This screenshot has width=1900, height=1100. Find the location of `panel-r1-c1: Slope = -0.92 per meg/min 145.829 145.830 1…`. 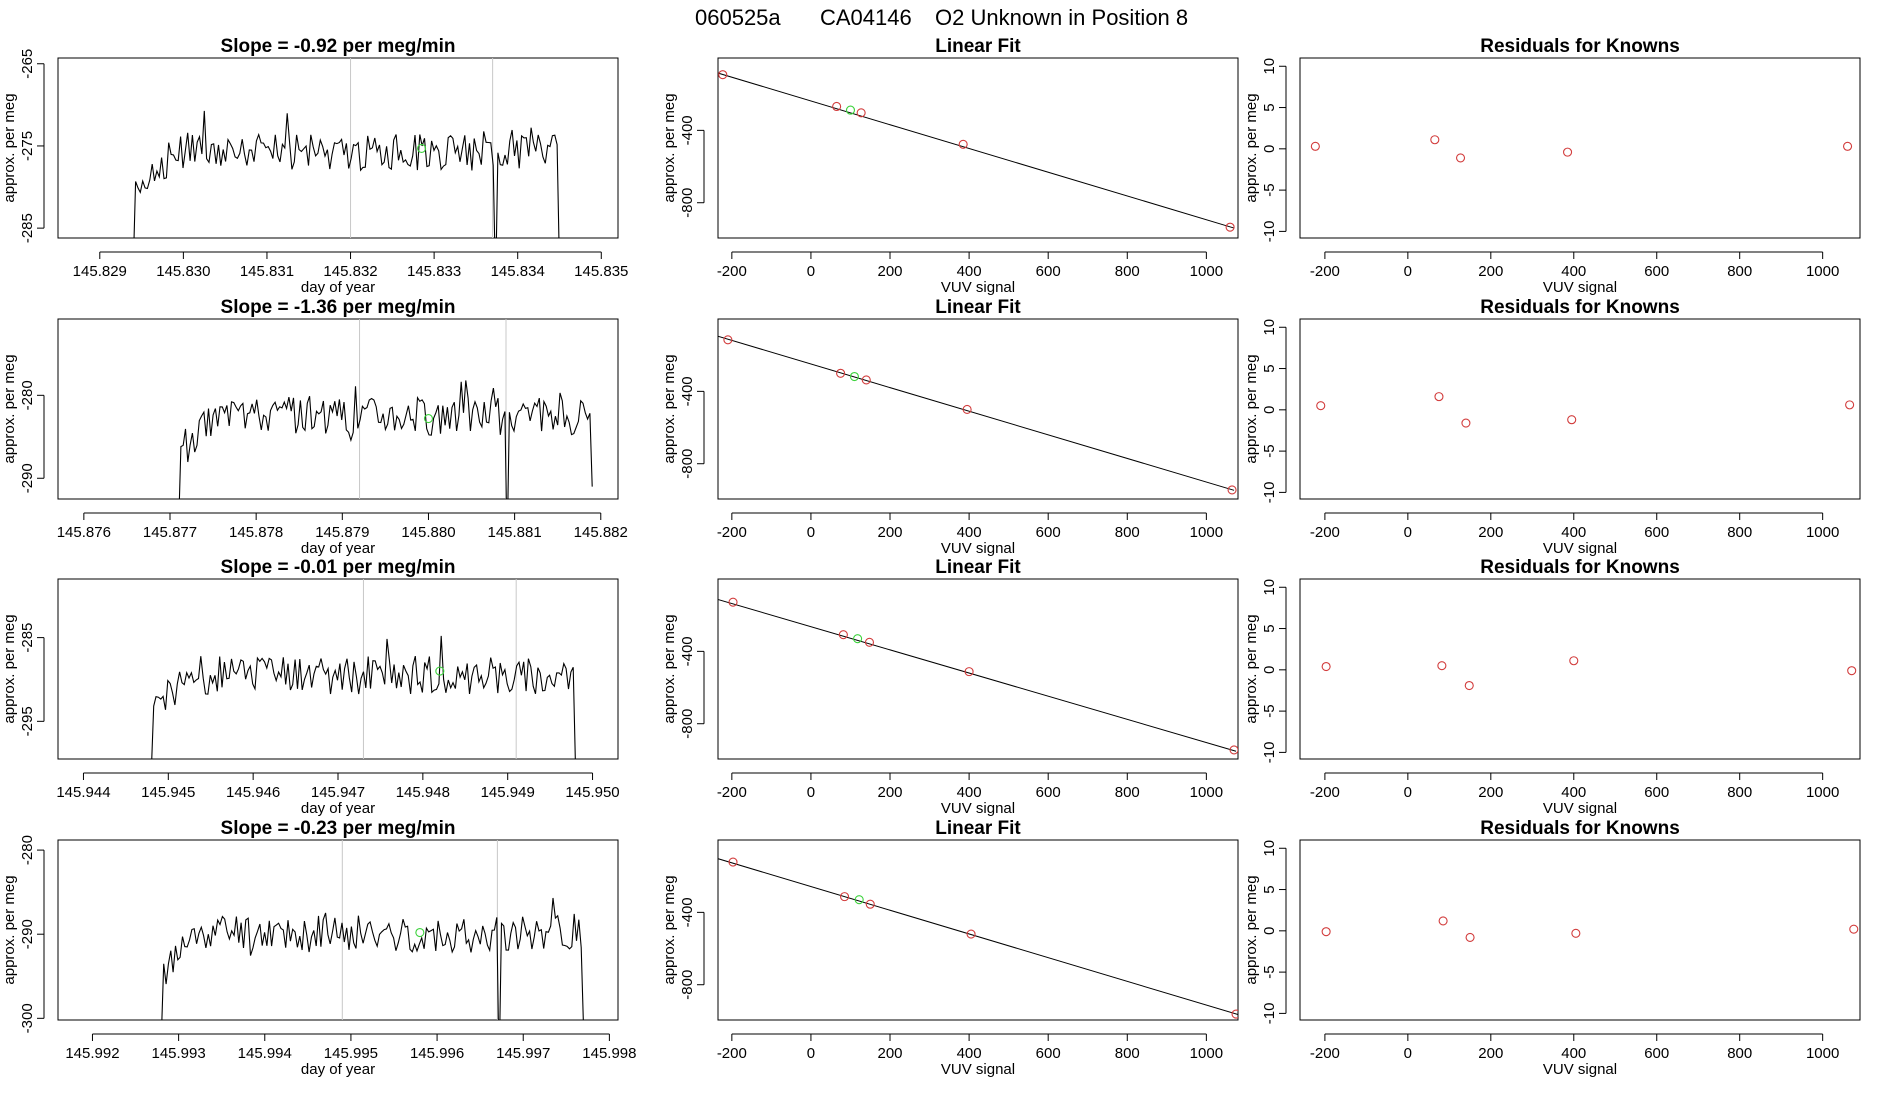

panel-r1-c1: Slope = -0.92 per meg/min 145.829 145.830 1… is located at coordinates (314, 166).